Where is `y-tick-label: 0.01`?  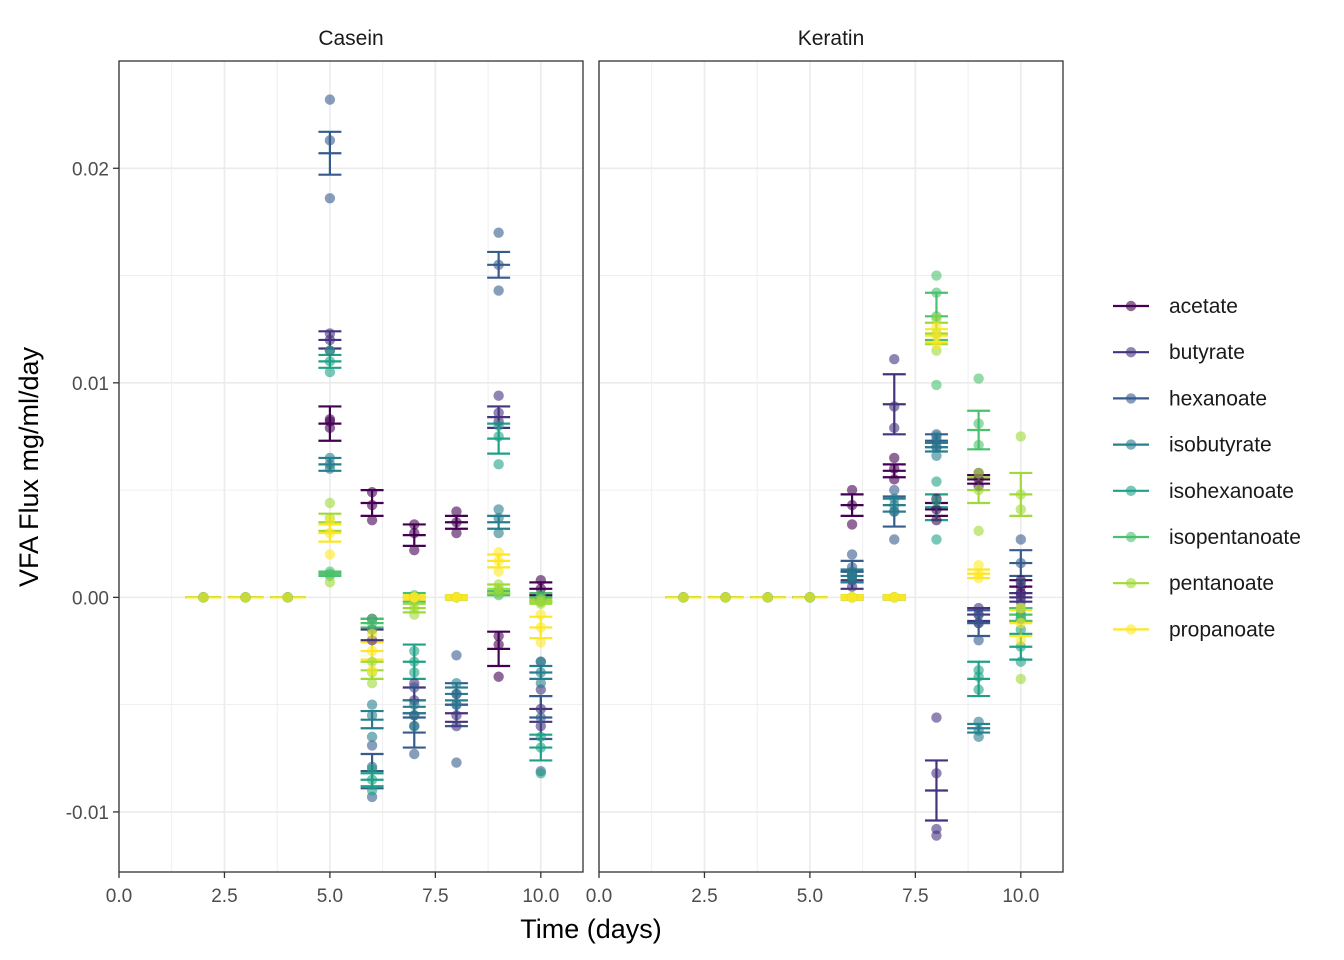
y-tick-label: 0.01 is located at coordinates (90, 384).